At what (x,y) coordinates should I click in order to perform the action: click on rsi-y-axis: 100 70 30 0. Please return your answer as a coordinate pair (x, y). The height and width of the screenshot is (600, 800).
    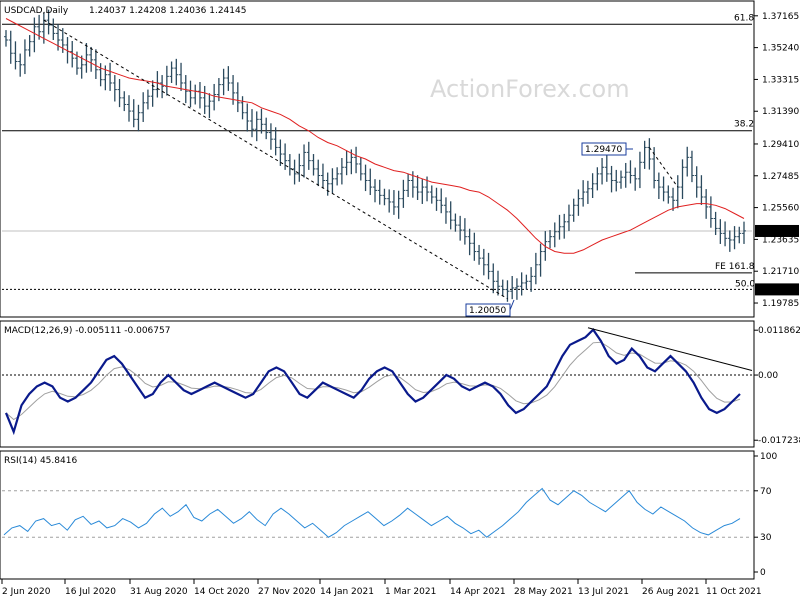
    Looking at the image, I should click on (765, 515).